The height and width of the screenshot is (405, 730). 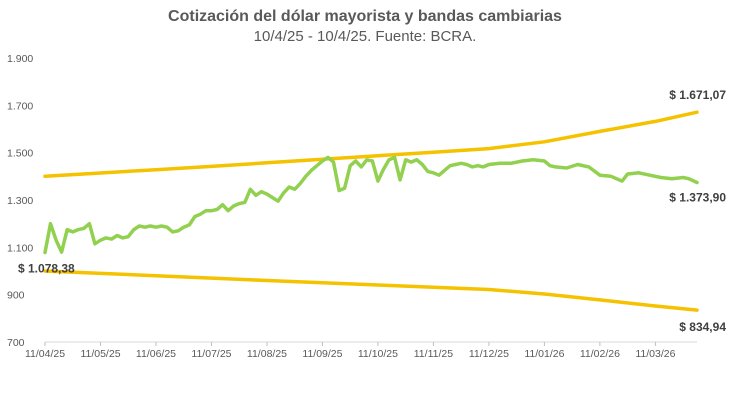 I want to click on y-tick-label: 1.900, so click(x=20, y=59).